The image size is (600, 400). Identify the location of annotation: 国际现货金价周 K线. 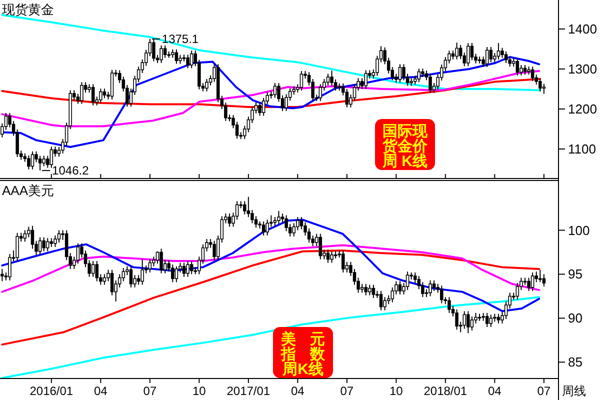
(405, 146).